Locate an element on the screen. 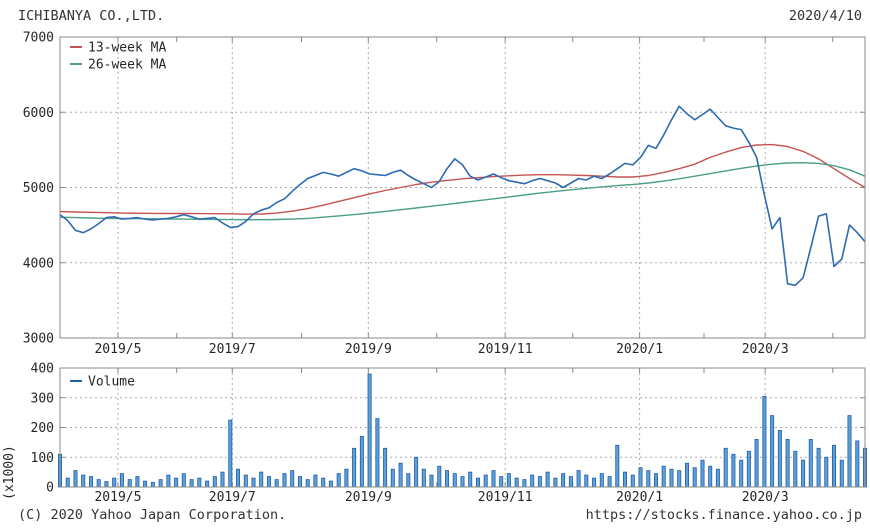 The width and height of the screenshot is (870, 528). x-axis-label: 2019/7 is located at coordinates (232, 349).